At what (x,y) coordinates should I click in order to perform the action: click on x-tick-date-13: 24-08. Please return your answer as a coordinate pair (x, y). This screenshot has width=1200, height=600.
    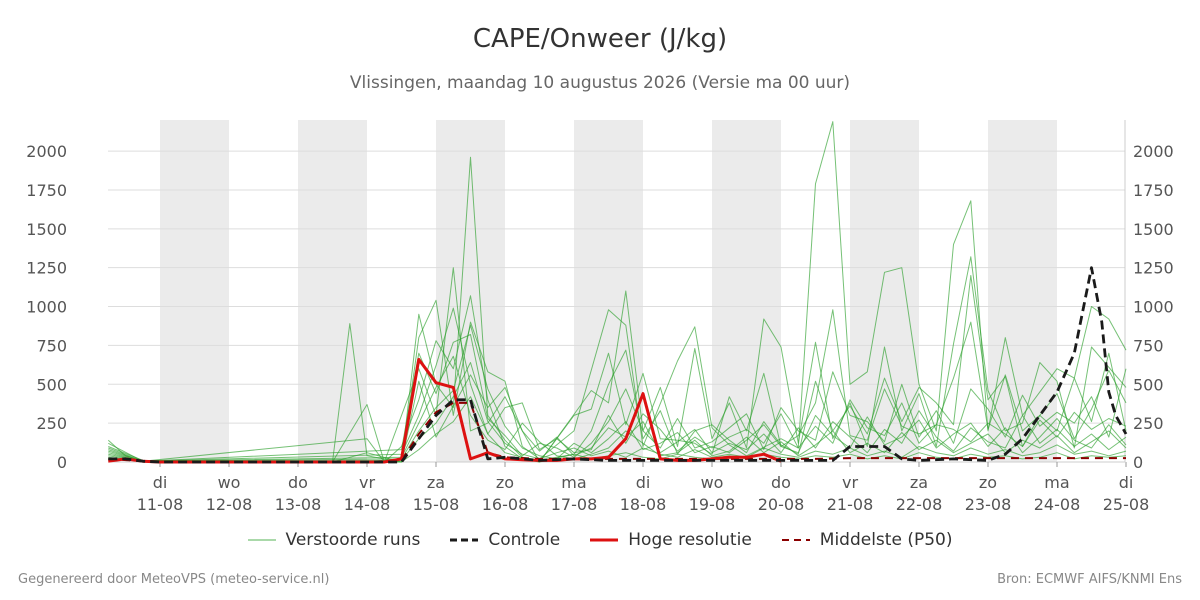
    Looking at the image, I should click on (1057, 504).